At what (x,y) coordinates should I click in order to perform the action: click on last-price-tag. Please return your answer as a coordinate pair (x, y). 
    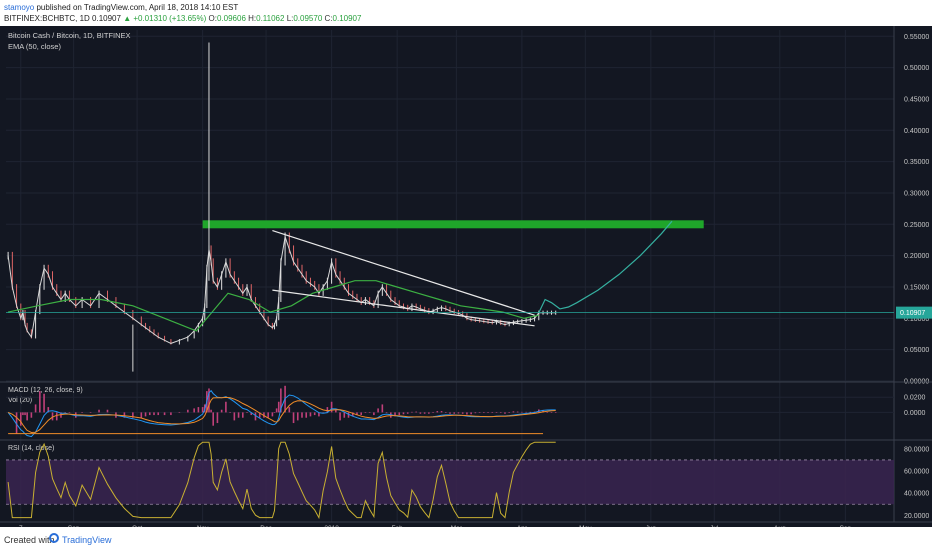
    Looking at the image, I should click on (914, 312).